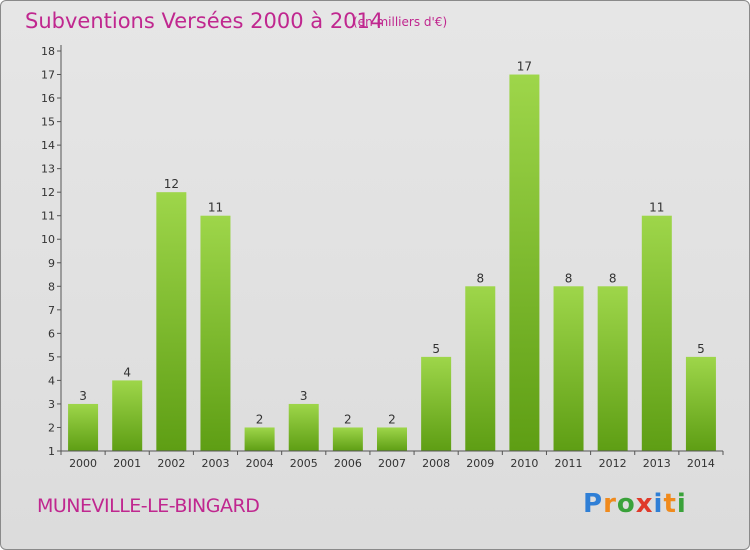 The height and width of the screenshot is (550, 750). What do you see at coordinates (215, 333) in the screenshot?
I see `bar-2003` at bounding box center [215, 333].